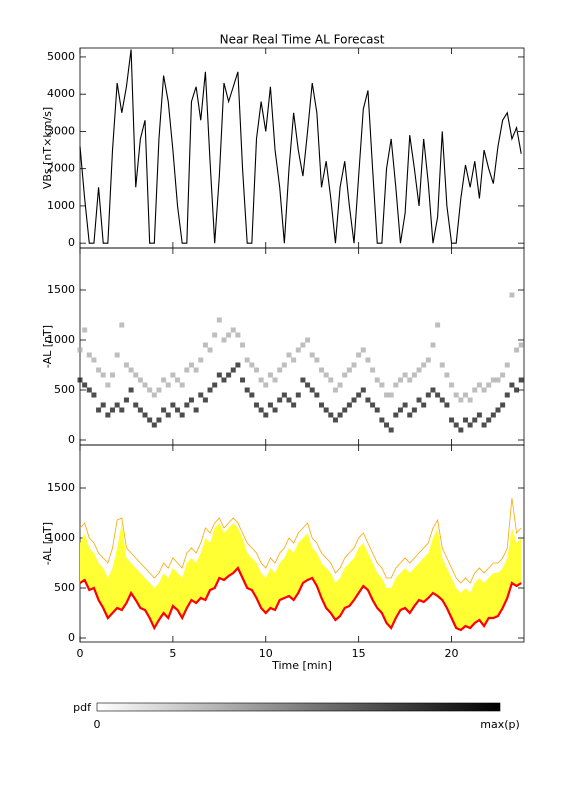 This screenshot has height=792, width=576. I want to click on y-axis-label: -AL [nT], so click(47, 346).